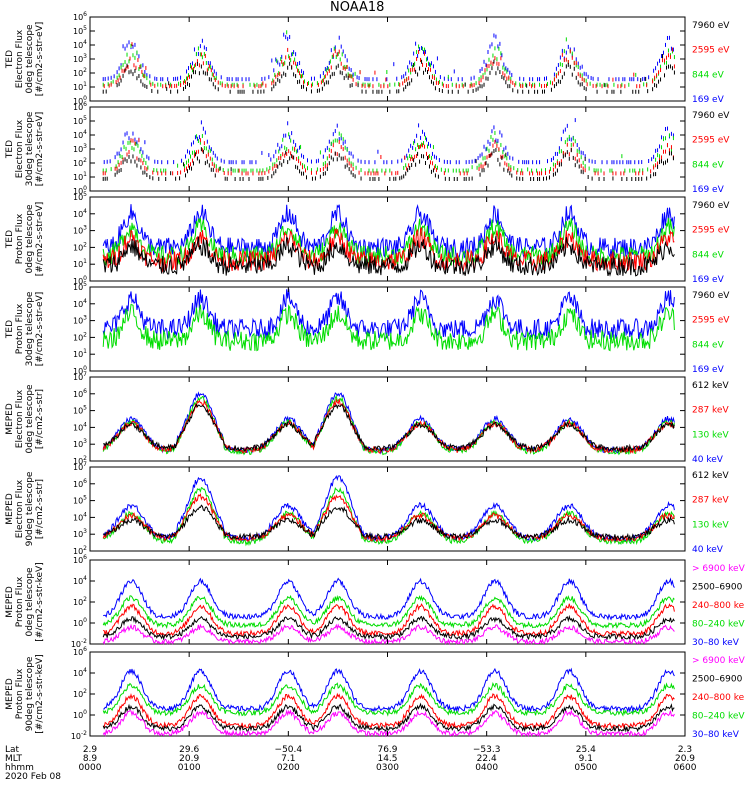  Describe the element at coordinates (79, 643) in the screenshot. I see `ytick-label: 10⁻²` at that location.